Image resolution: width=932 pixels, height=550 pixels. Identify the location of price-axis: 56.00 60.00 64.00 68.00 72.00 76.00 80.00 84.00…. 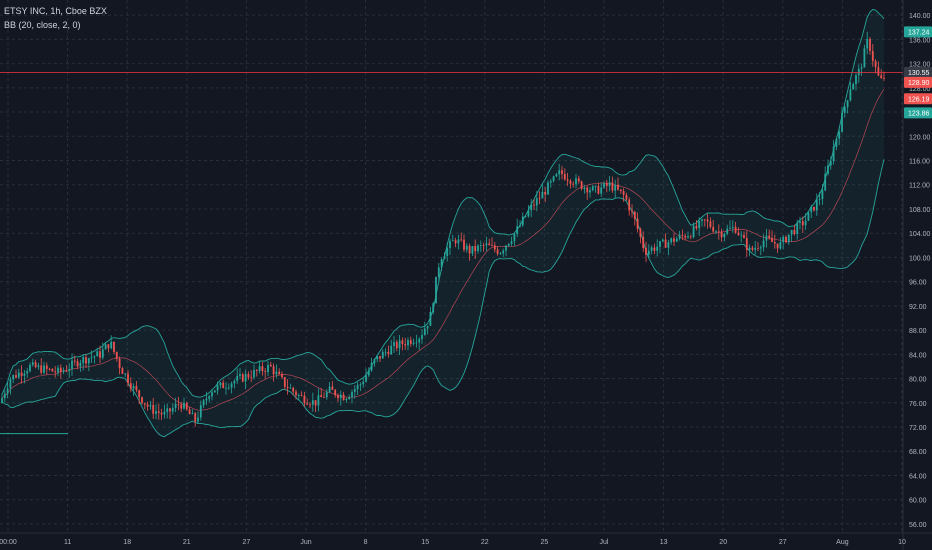
(917, 275).